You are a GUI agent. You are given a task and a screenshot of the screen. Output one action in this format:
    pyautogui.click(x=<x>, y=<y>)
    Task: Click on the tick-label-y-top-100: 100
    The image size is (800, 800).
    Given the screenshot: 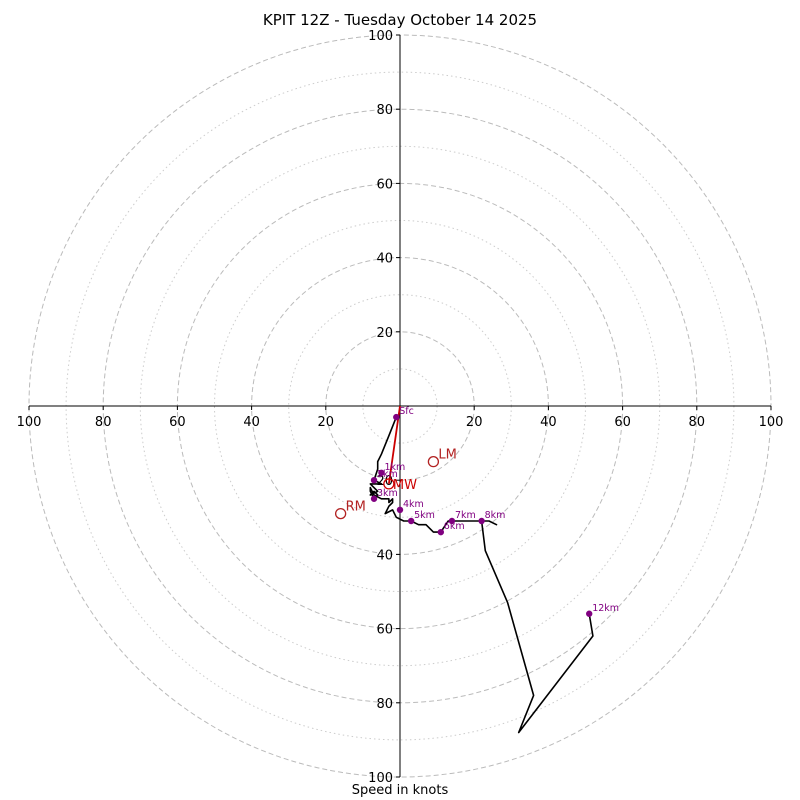 What is the action you would take?
    pyautogui.click(x=380, y=36)
    